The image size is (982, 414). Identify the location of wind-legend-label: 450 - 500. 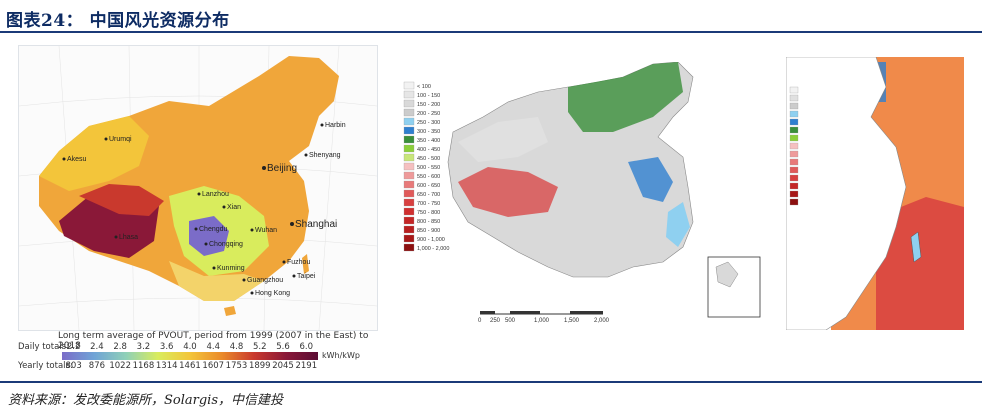
(428, 159).